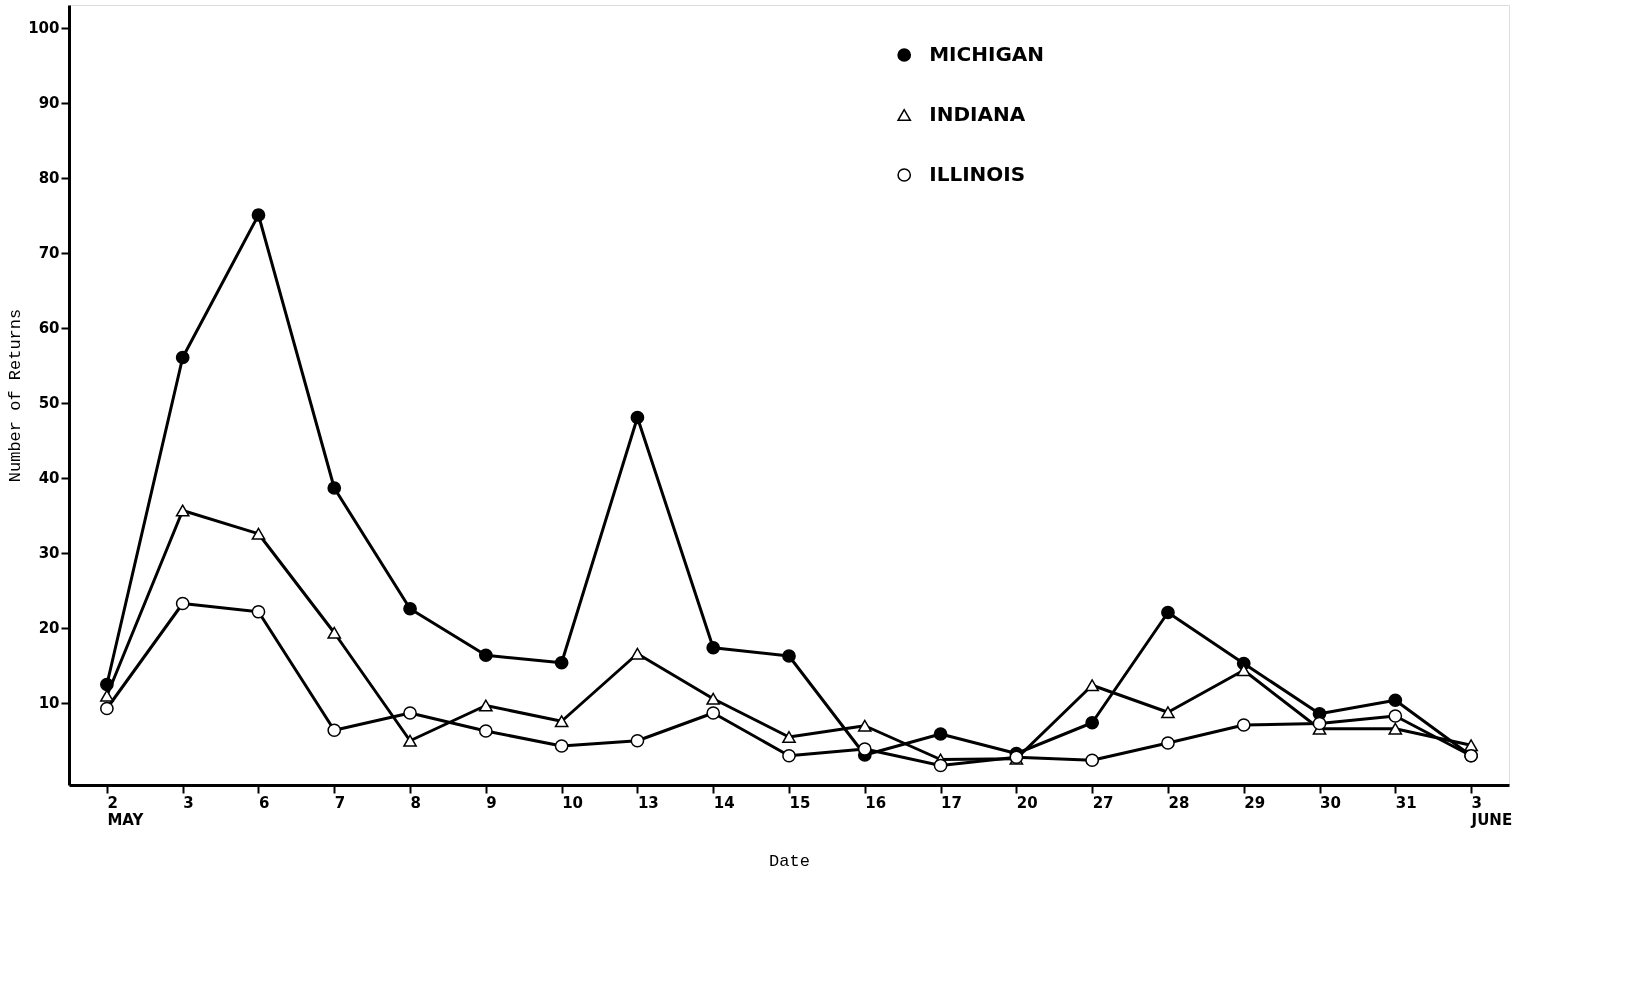  I want to click on legend-label: INDIANA, so click(977, 114).